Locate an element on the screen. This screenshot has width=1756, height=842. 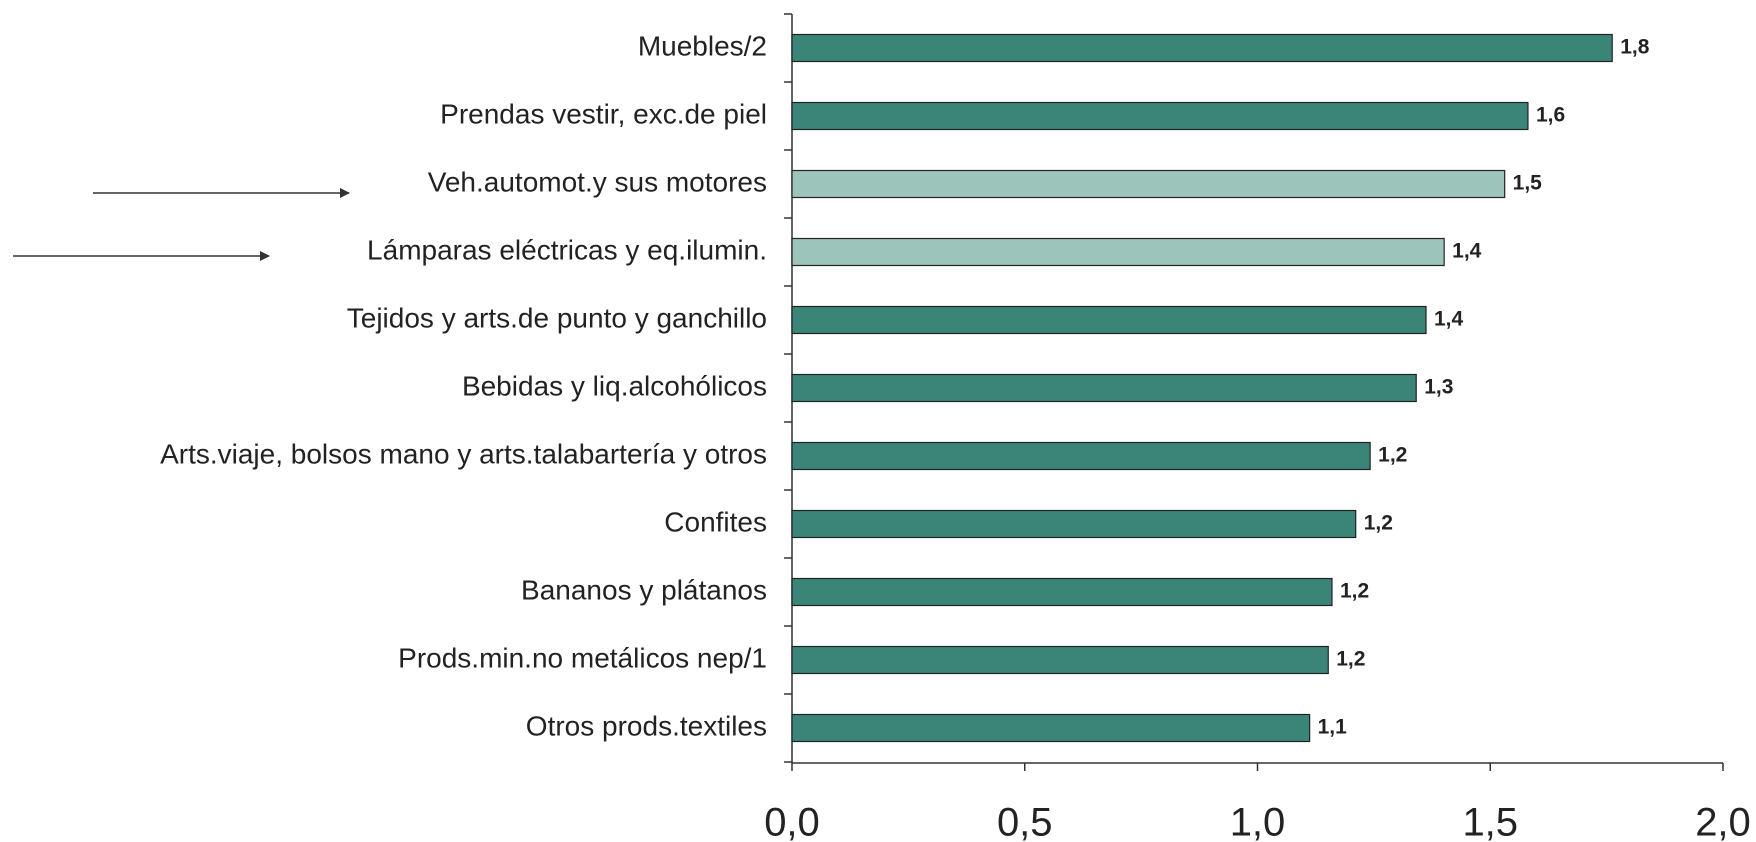
x-tick-label: 1,5 is located at coordinates (1490, 821).